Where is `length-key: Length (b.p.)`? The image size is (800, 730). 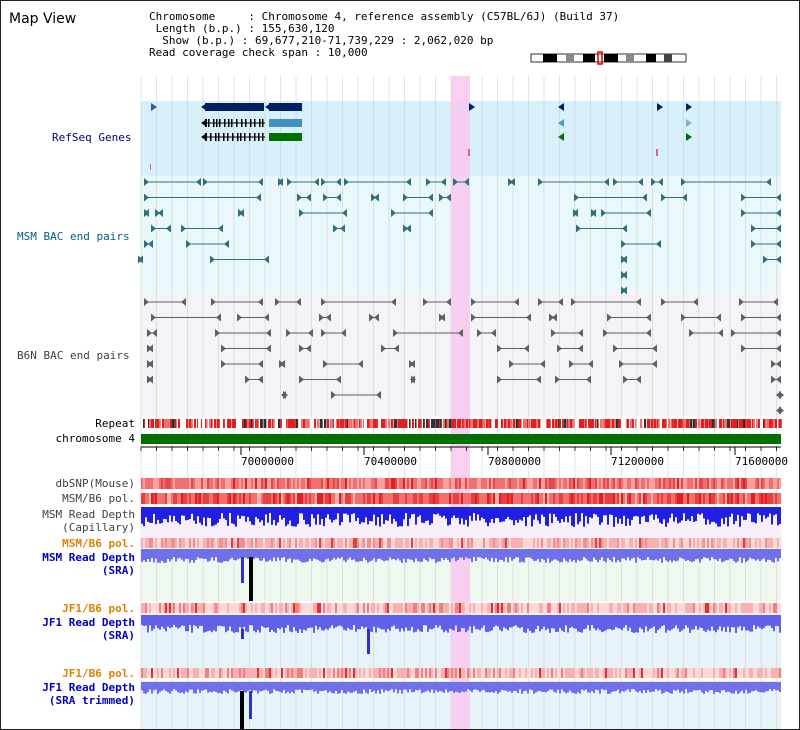
length-key: Length (b.p.) is located at coordinates (198, 28).